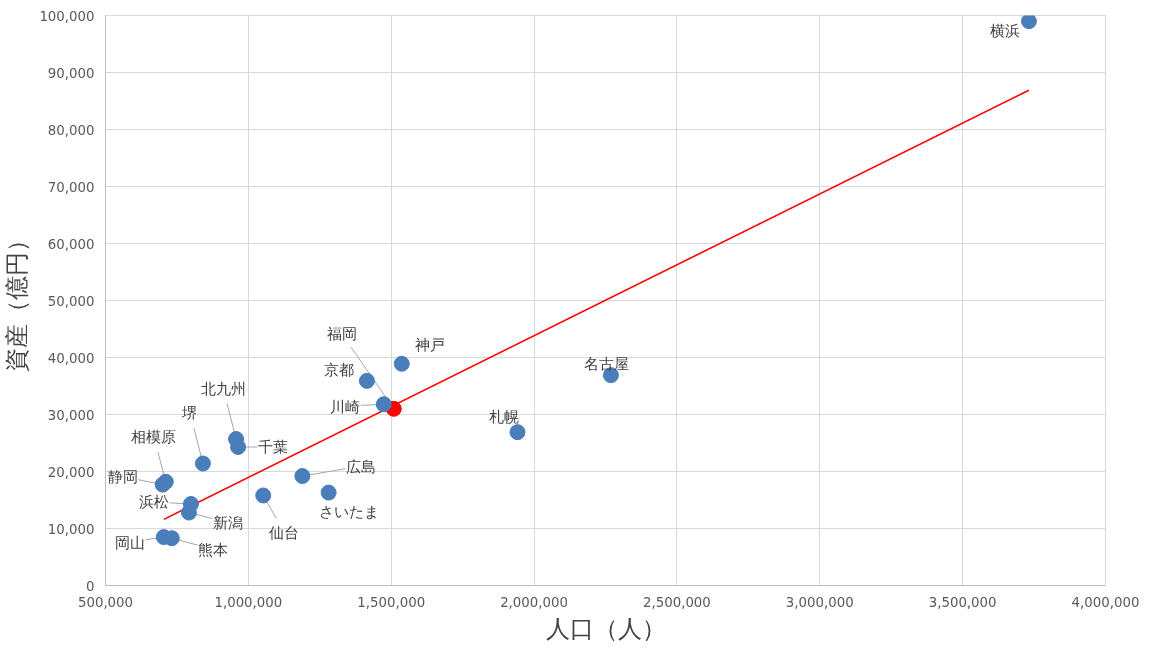  Describe the element at coordinates (391, 602) in the screenshot. I see `x-tick-label: 1,500,000` at that location.